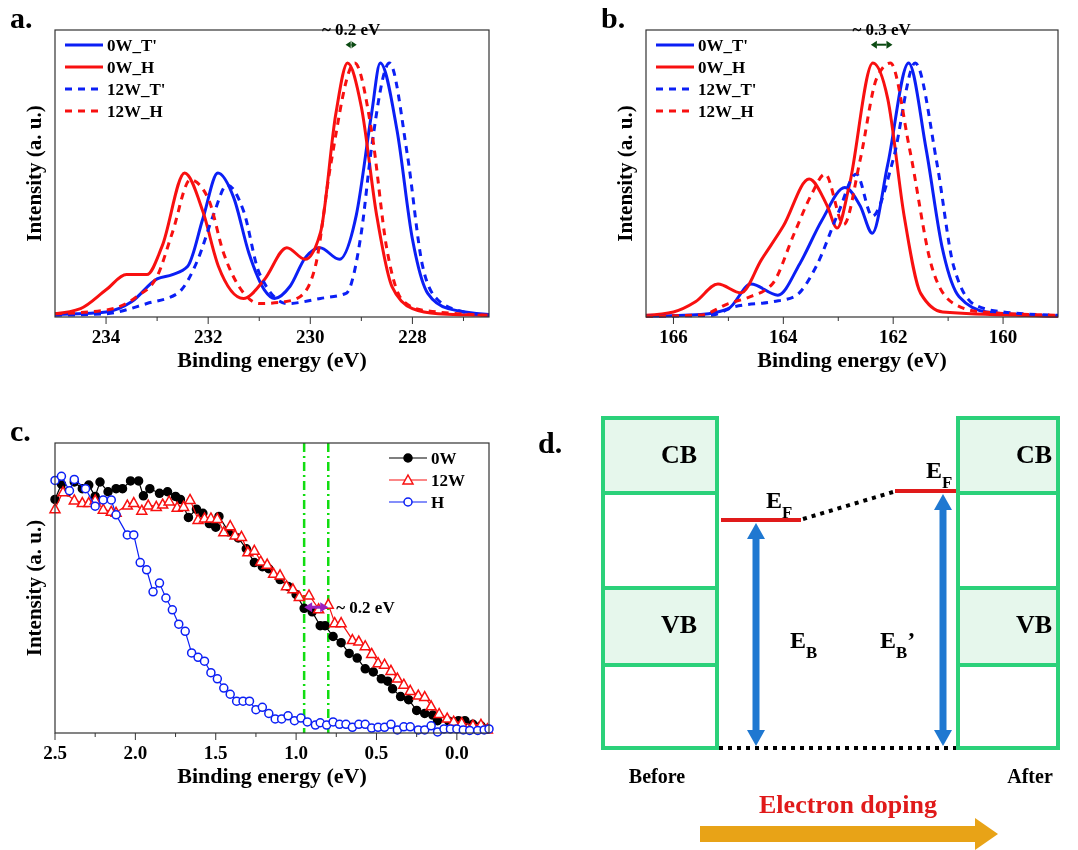 The height and width of the screenshot is (850, 1078). What do you see at coordinates (1030, 776) in the screenshot?
I see `text: After` at bounding box center [1030, 776].